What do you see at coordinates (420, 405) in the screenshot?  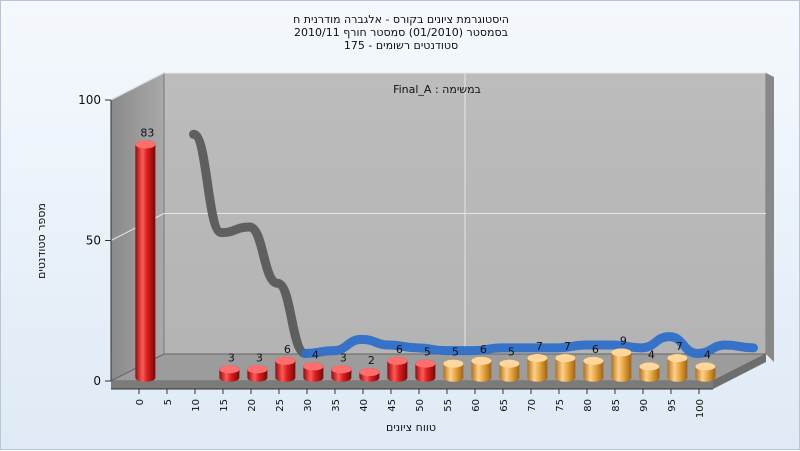 I see `x-tick-label: 50` at bounding box center [420, 405].